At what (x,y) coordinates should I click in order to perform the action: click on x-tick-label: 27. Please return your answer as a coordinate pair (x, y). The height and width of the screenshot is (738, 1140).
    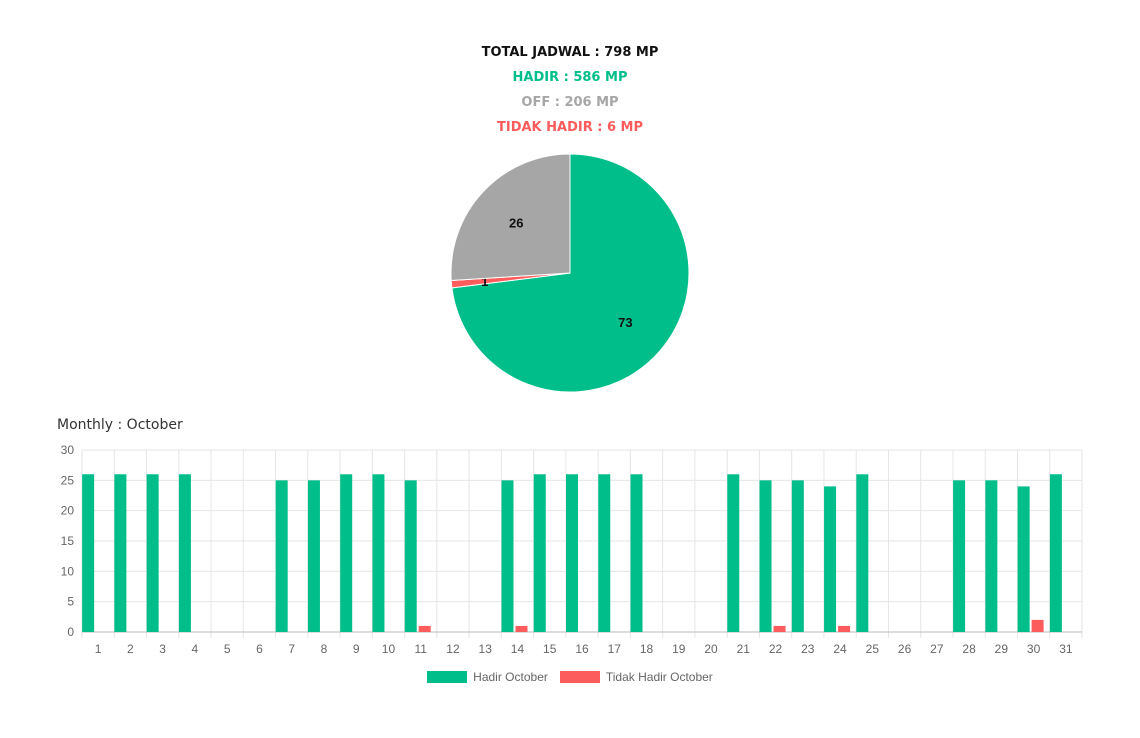
    Looking at the image, I should click on (937, 649).